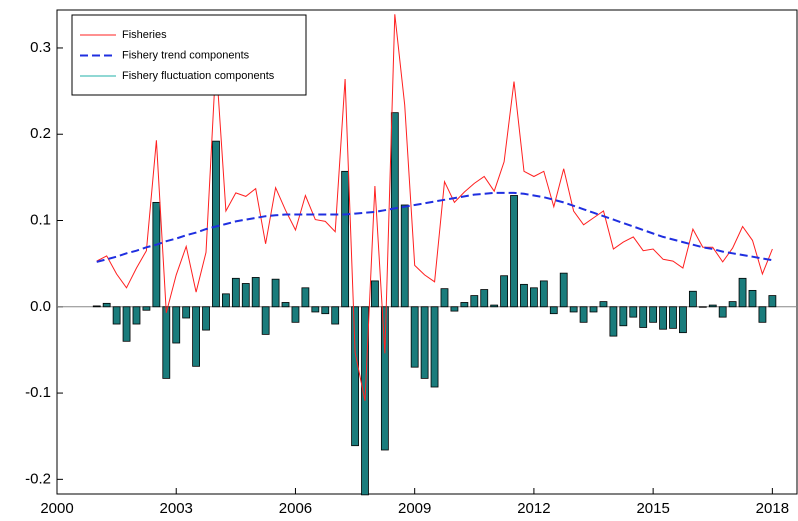 The width and height of the screenshot is (798, 521). What do you see at coordinates (186, 55) in the screenshot?
I see `legend-label: Fishery trend components` at bounding box center [186, 55].